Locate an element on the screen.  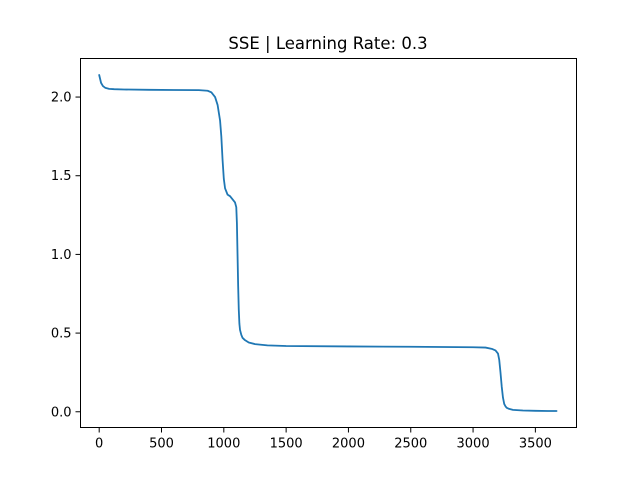
y-tick-label: 1.5 is located at coordinates (61, 176).